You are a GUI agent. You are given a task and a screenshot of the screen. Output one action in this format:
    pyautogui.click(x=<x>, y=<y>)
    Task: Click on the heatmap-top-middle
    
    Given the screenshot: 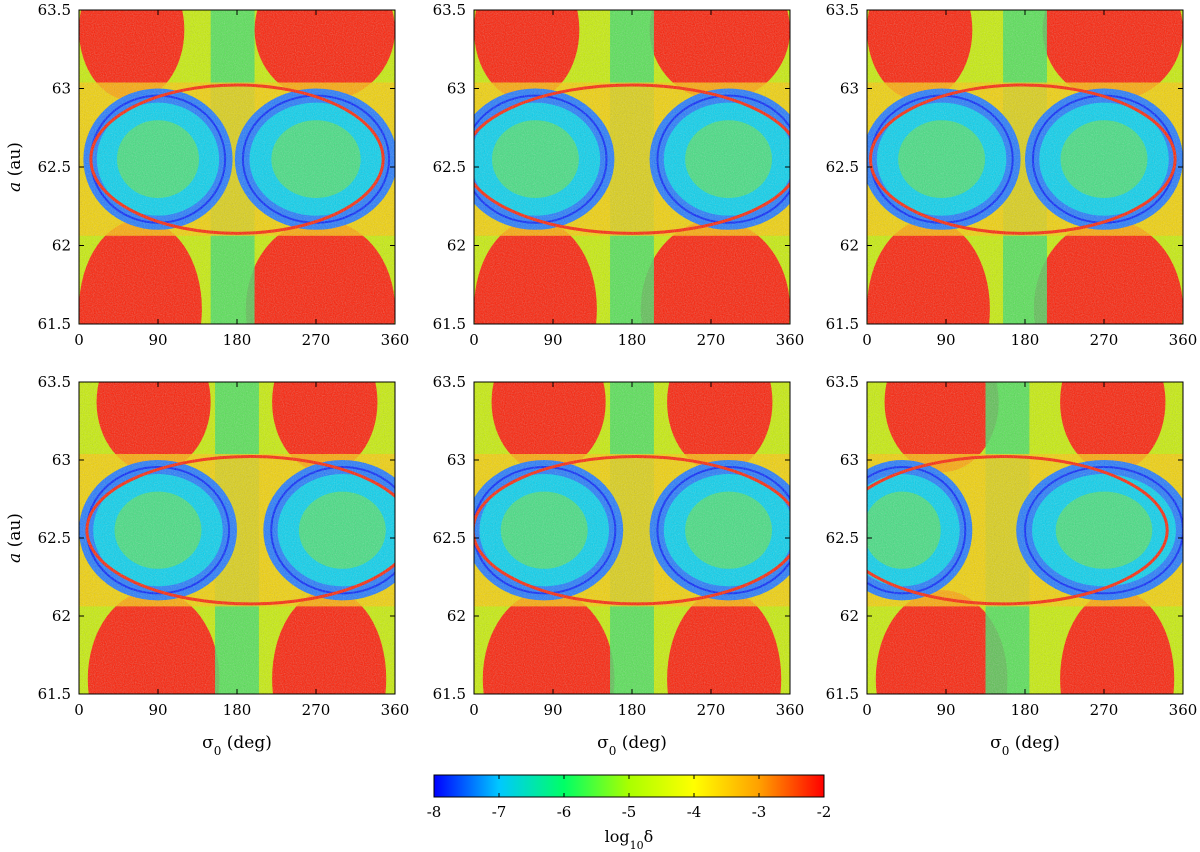 What is the action you would take?
    pyautogui.click(x=632, y=167)
    